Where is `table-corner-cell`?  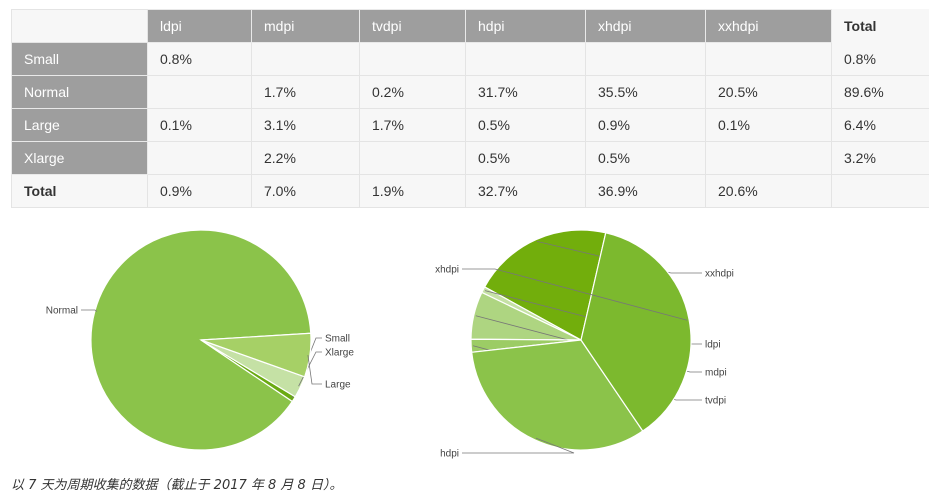
table-corner-cell is located at coordinates (80, 26).